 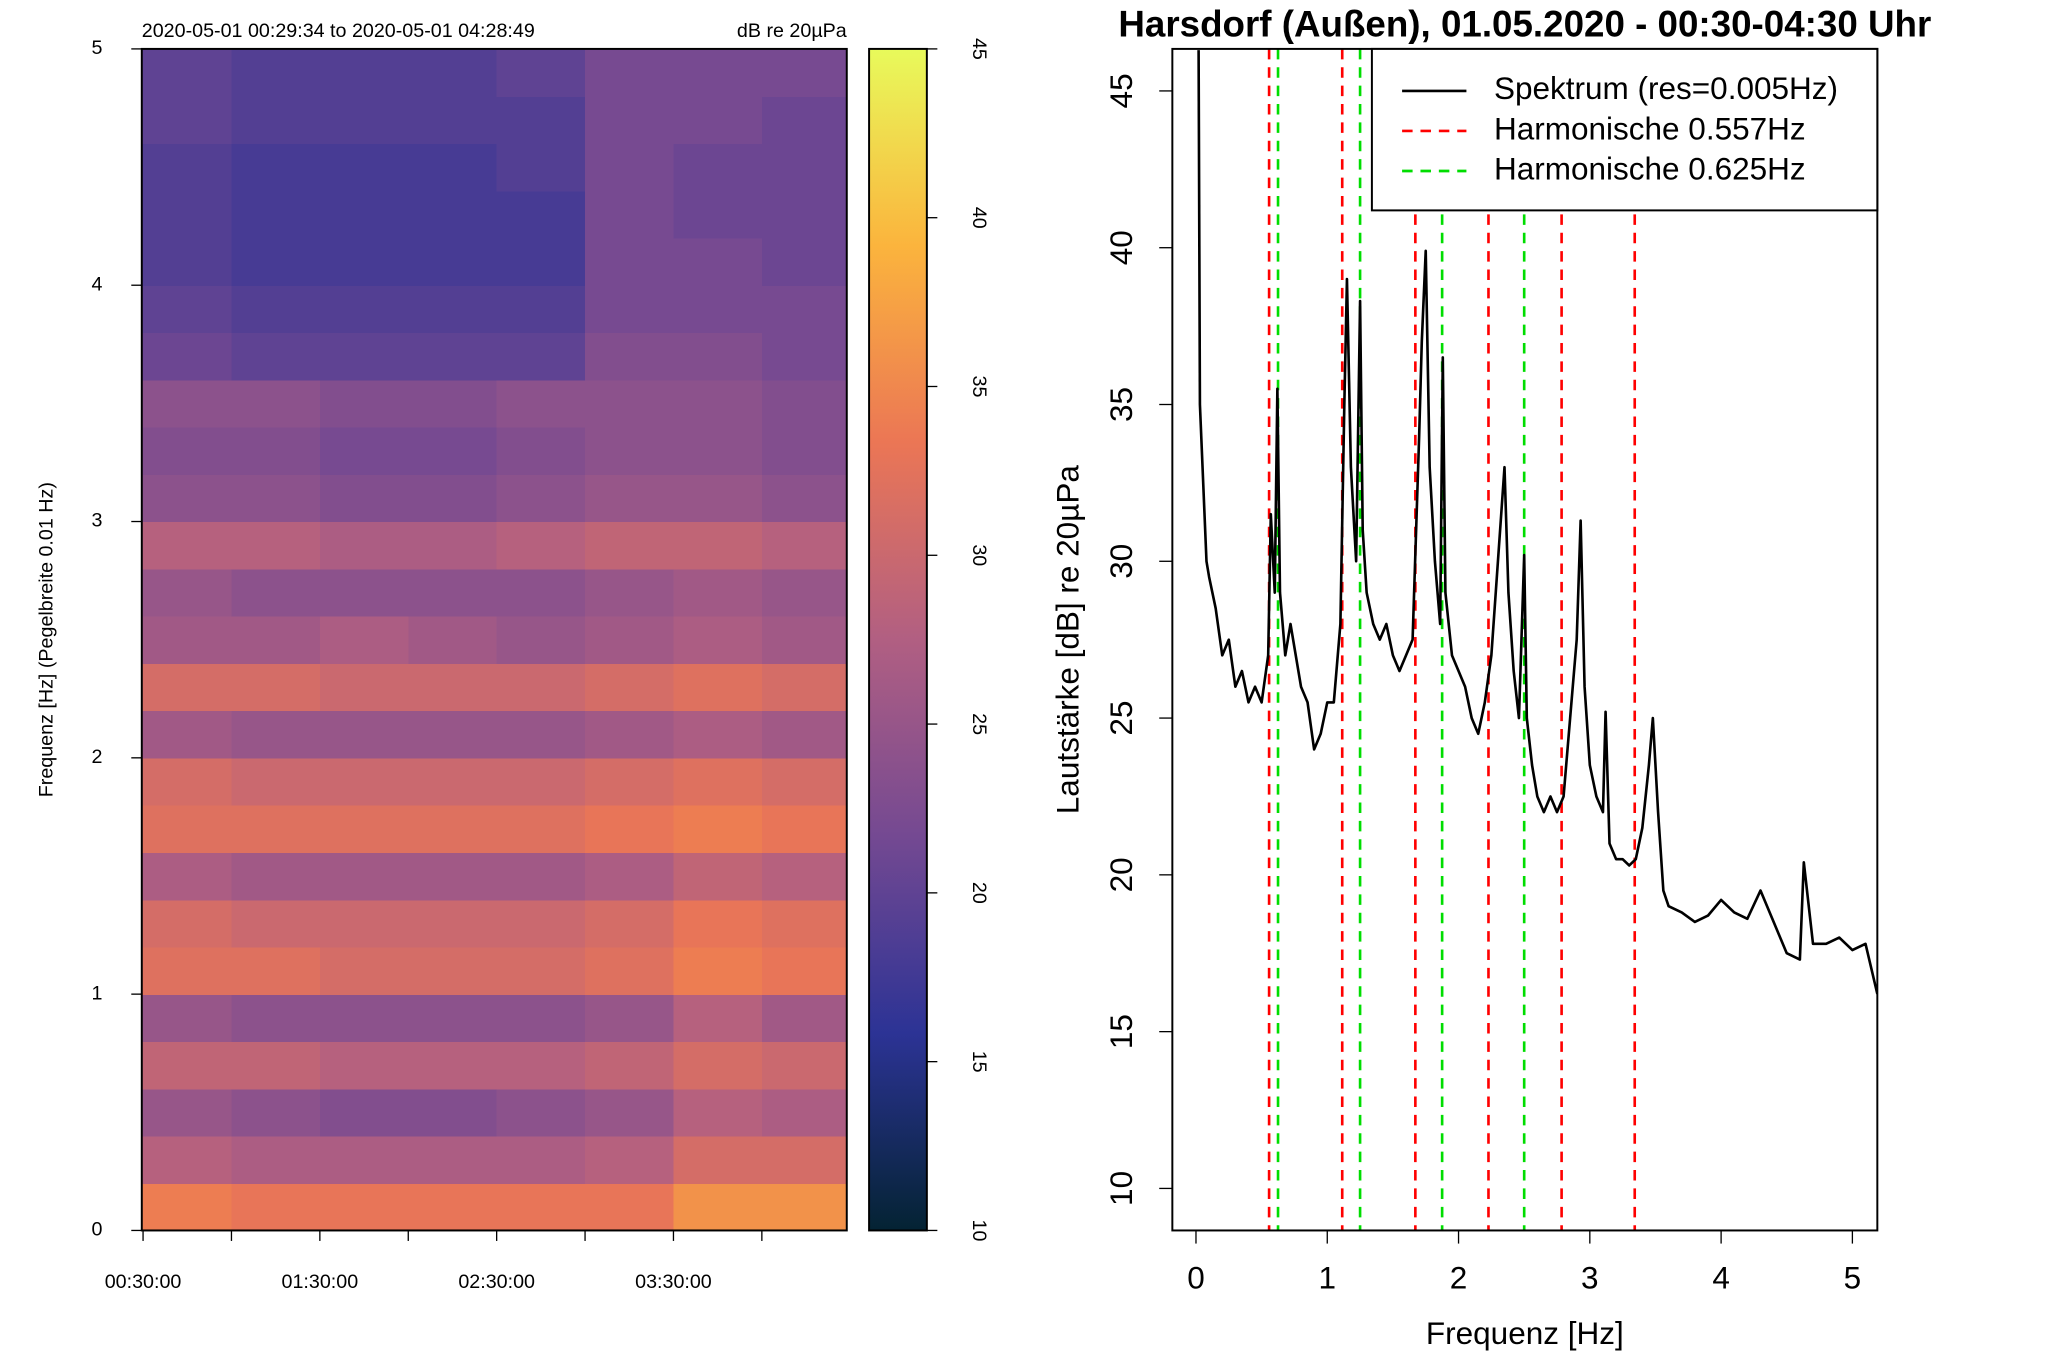 What do you see at coordinates (979, 893) in the screenshot?
I see `colorbar-tick-label: 20` at bounding box center [979, 893].